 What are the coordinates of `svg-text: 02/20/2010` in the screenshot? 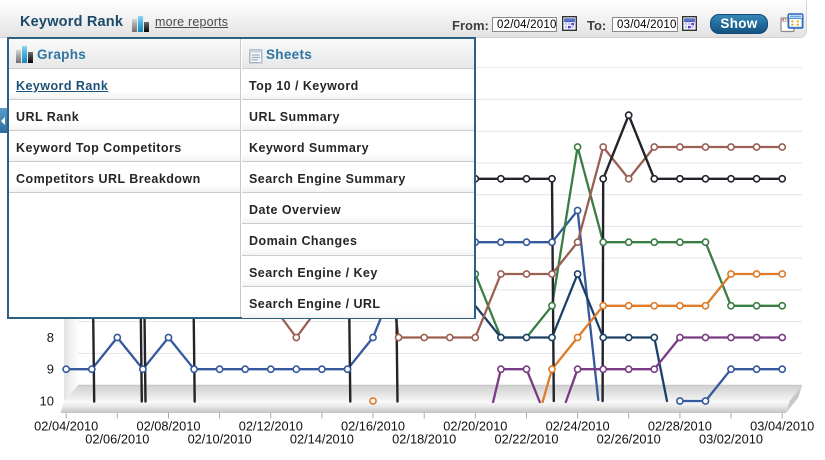 It's located at (475, 426).